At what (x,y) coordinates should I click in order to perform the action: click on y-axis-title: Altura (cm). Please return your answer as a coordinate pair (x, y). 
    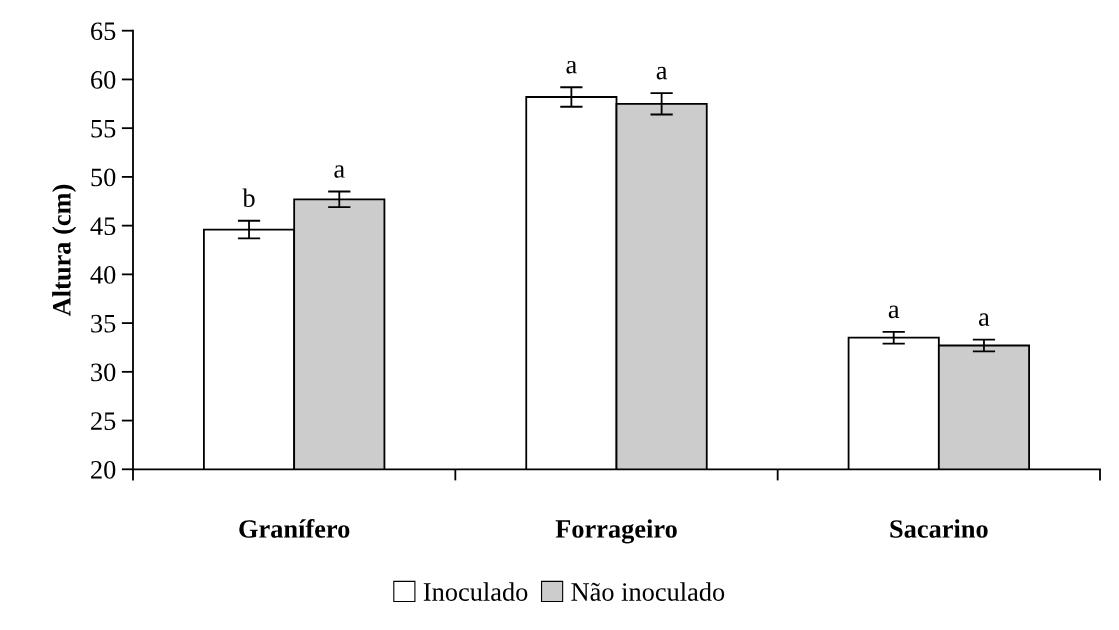
    Looking at the image, I should click on (64, 250).